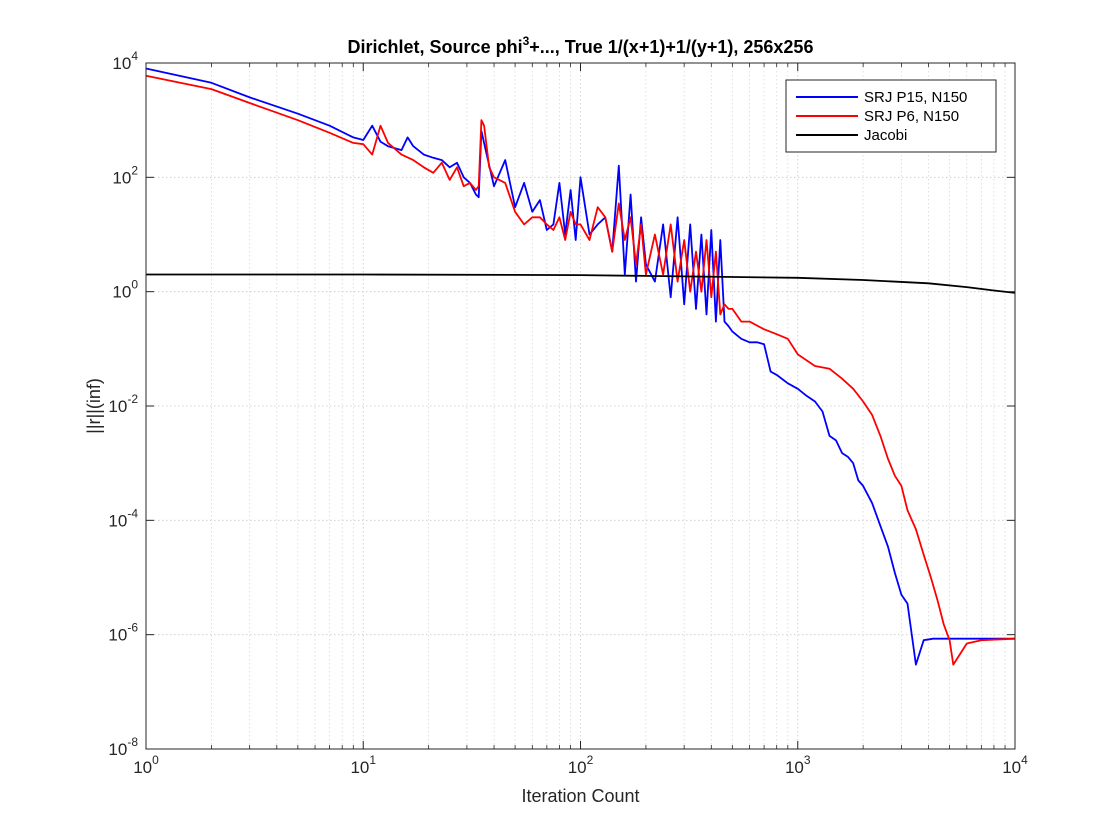  I want to click on x-axis-label: Iteration Count, so click(580, 796).